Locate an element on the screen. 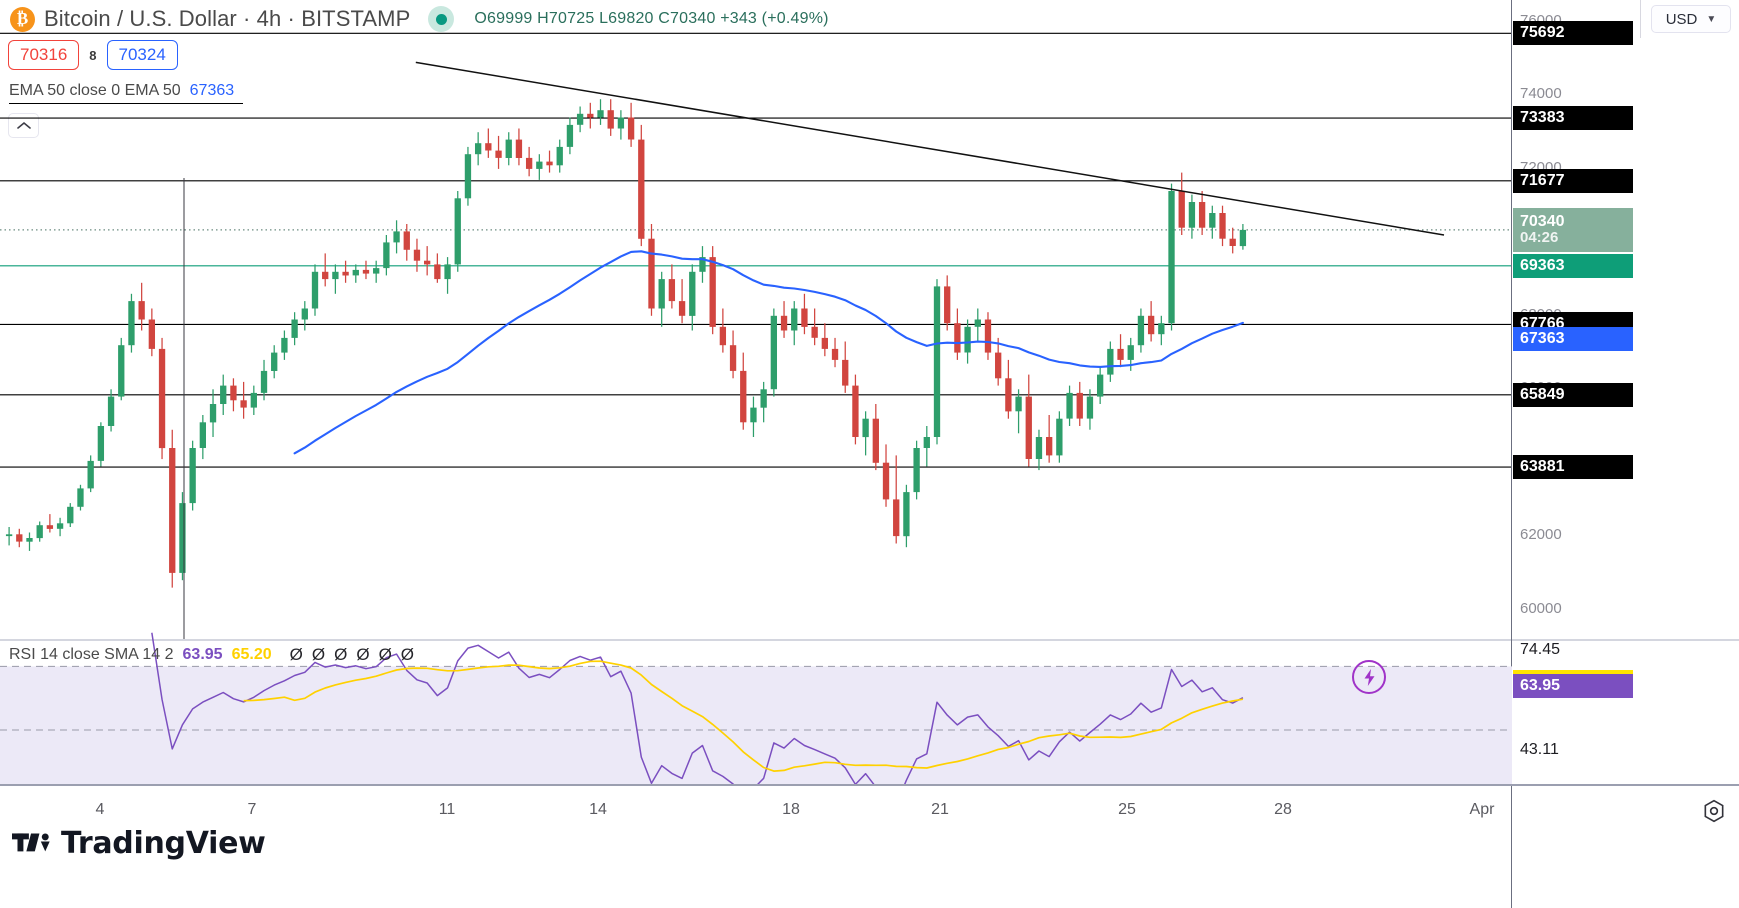 This screenshot has width=1739, height=908. time-axis-label: 11 is located at coordinates (447, 809).